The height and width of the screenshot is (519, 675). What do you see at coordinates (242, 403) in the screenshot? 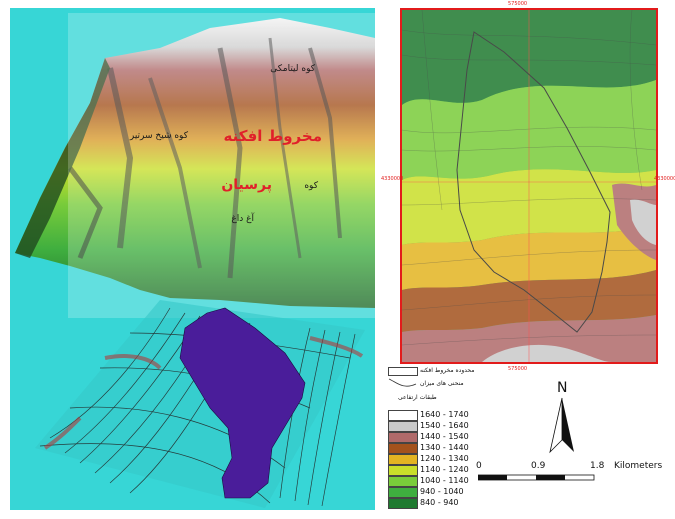
I see `alluvial-fan-polygon` at bounding box center [242, 403].